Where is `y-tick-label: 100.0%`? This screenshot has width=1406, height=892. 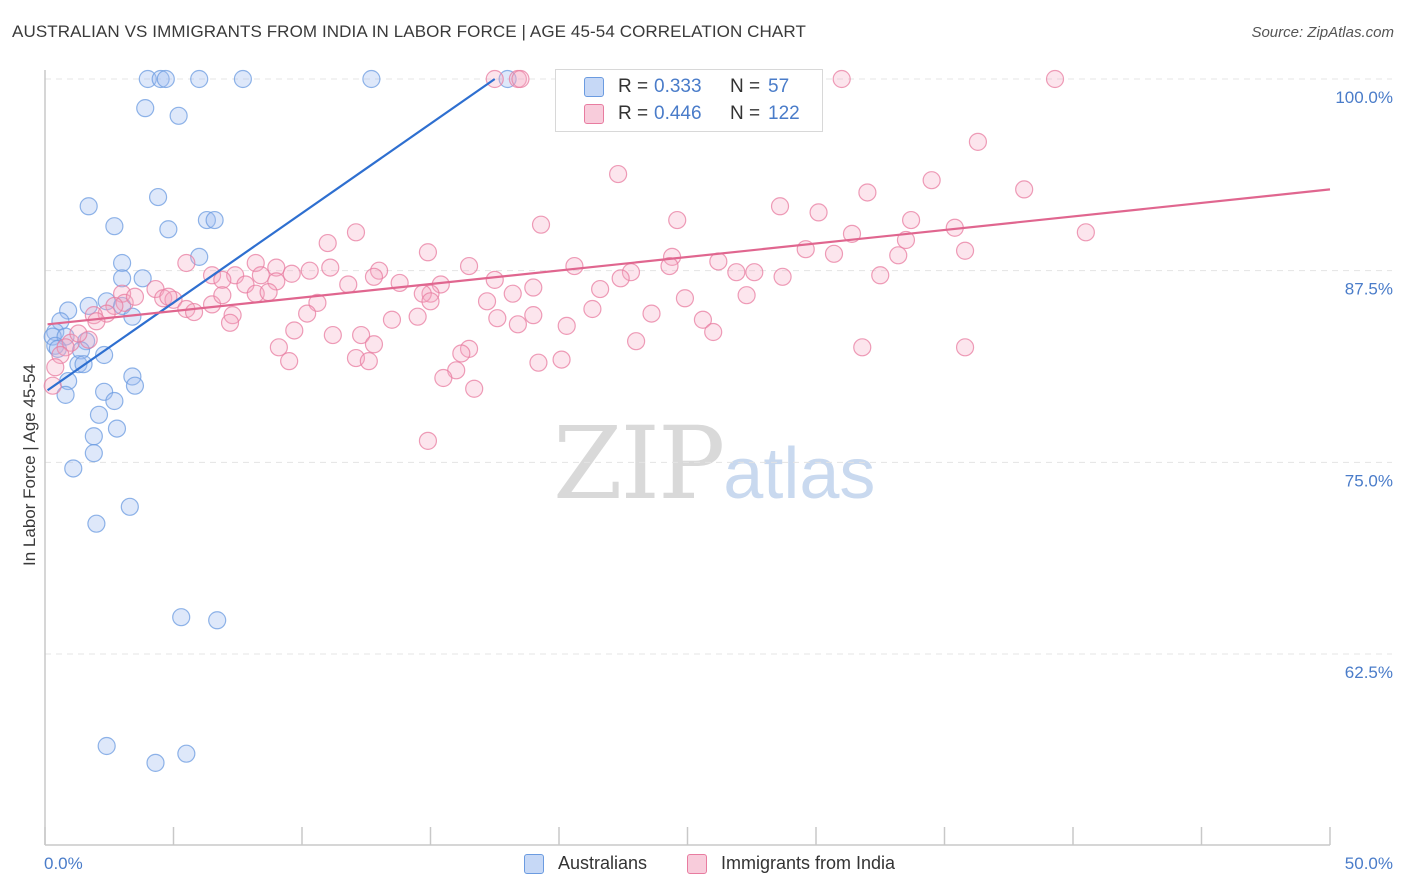 y-tick-label: 100.0% is located at coordinates (1364, 97).